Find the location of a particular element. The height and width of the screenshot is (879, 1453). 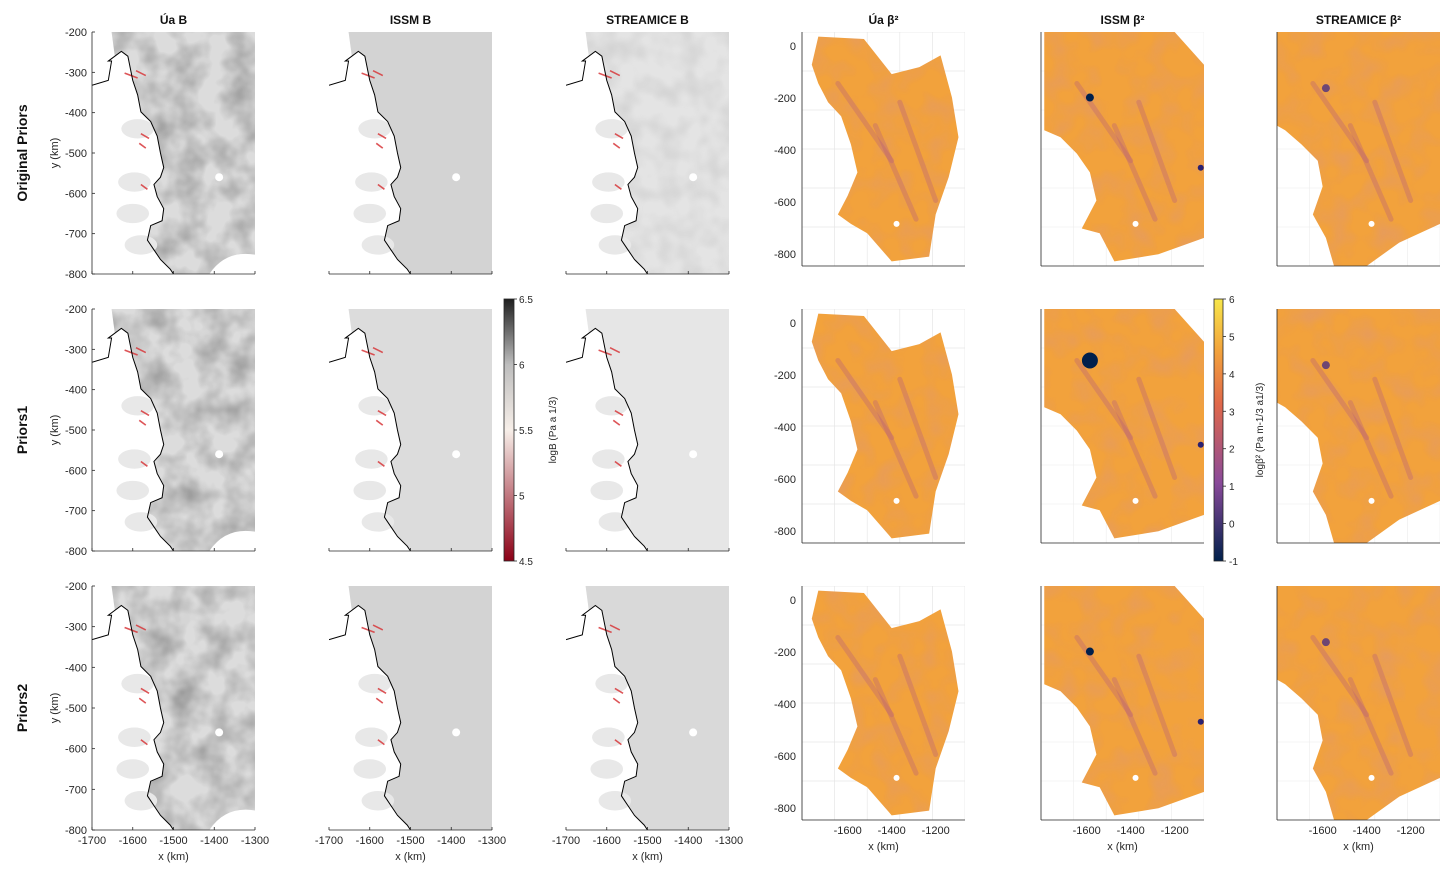

panel-beta-r1-c0: 0 -200 -400 -600 -800 is located at coordinates (869, 426).